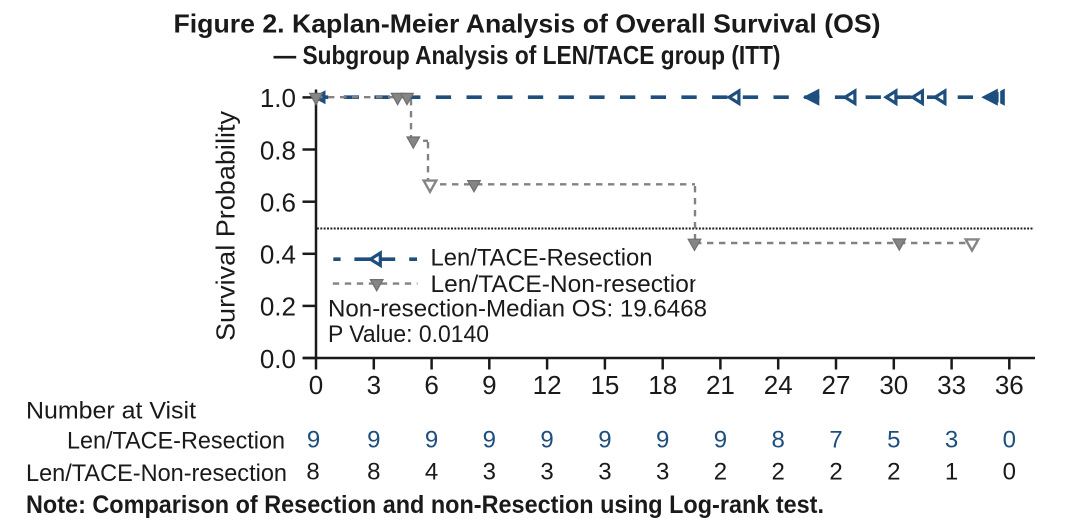 The height and width of the screenshot is (529, 1080). Describe the element at coordinates (893, 385) in the screenshot. I see `svg-text: 30` at that location.